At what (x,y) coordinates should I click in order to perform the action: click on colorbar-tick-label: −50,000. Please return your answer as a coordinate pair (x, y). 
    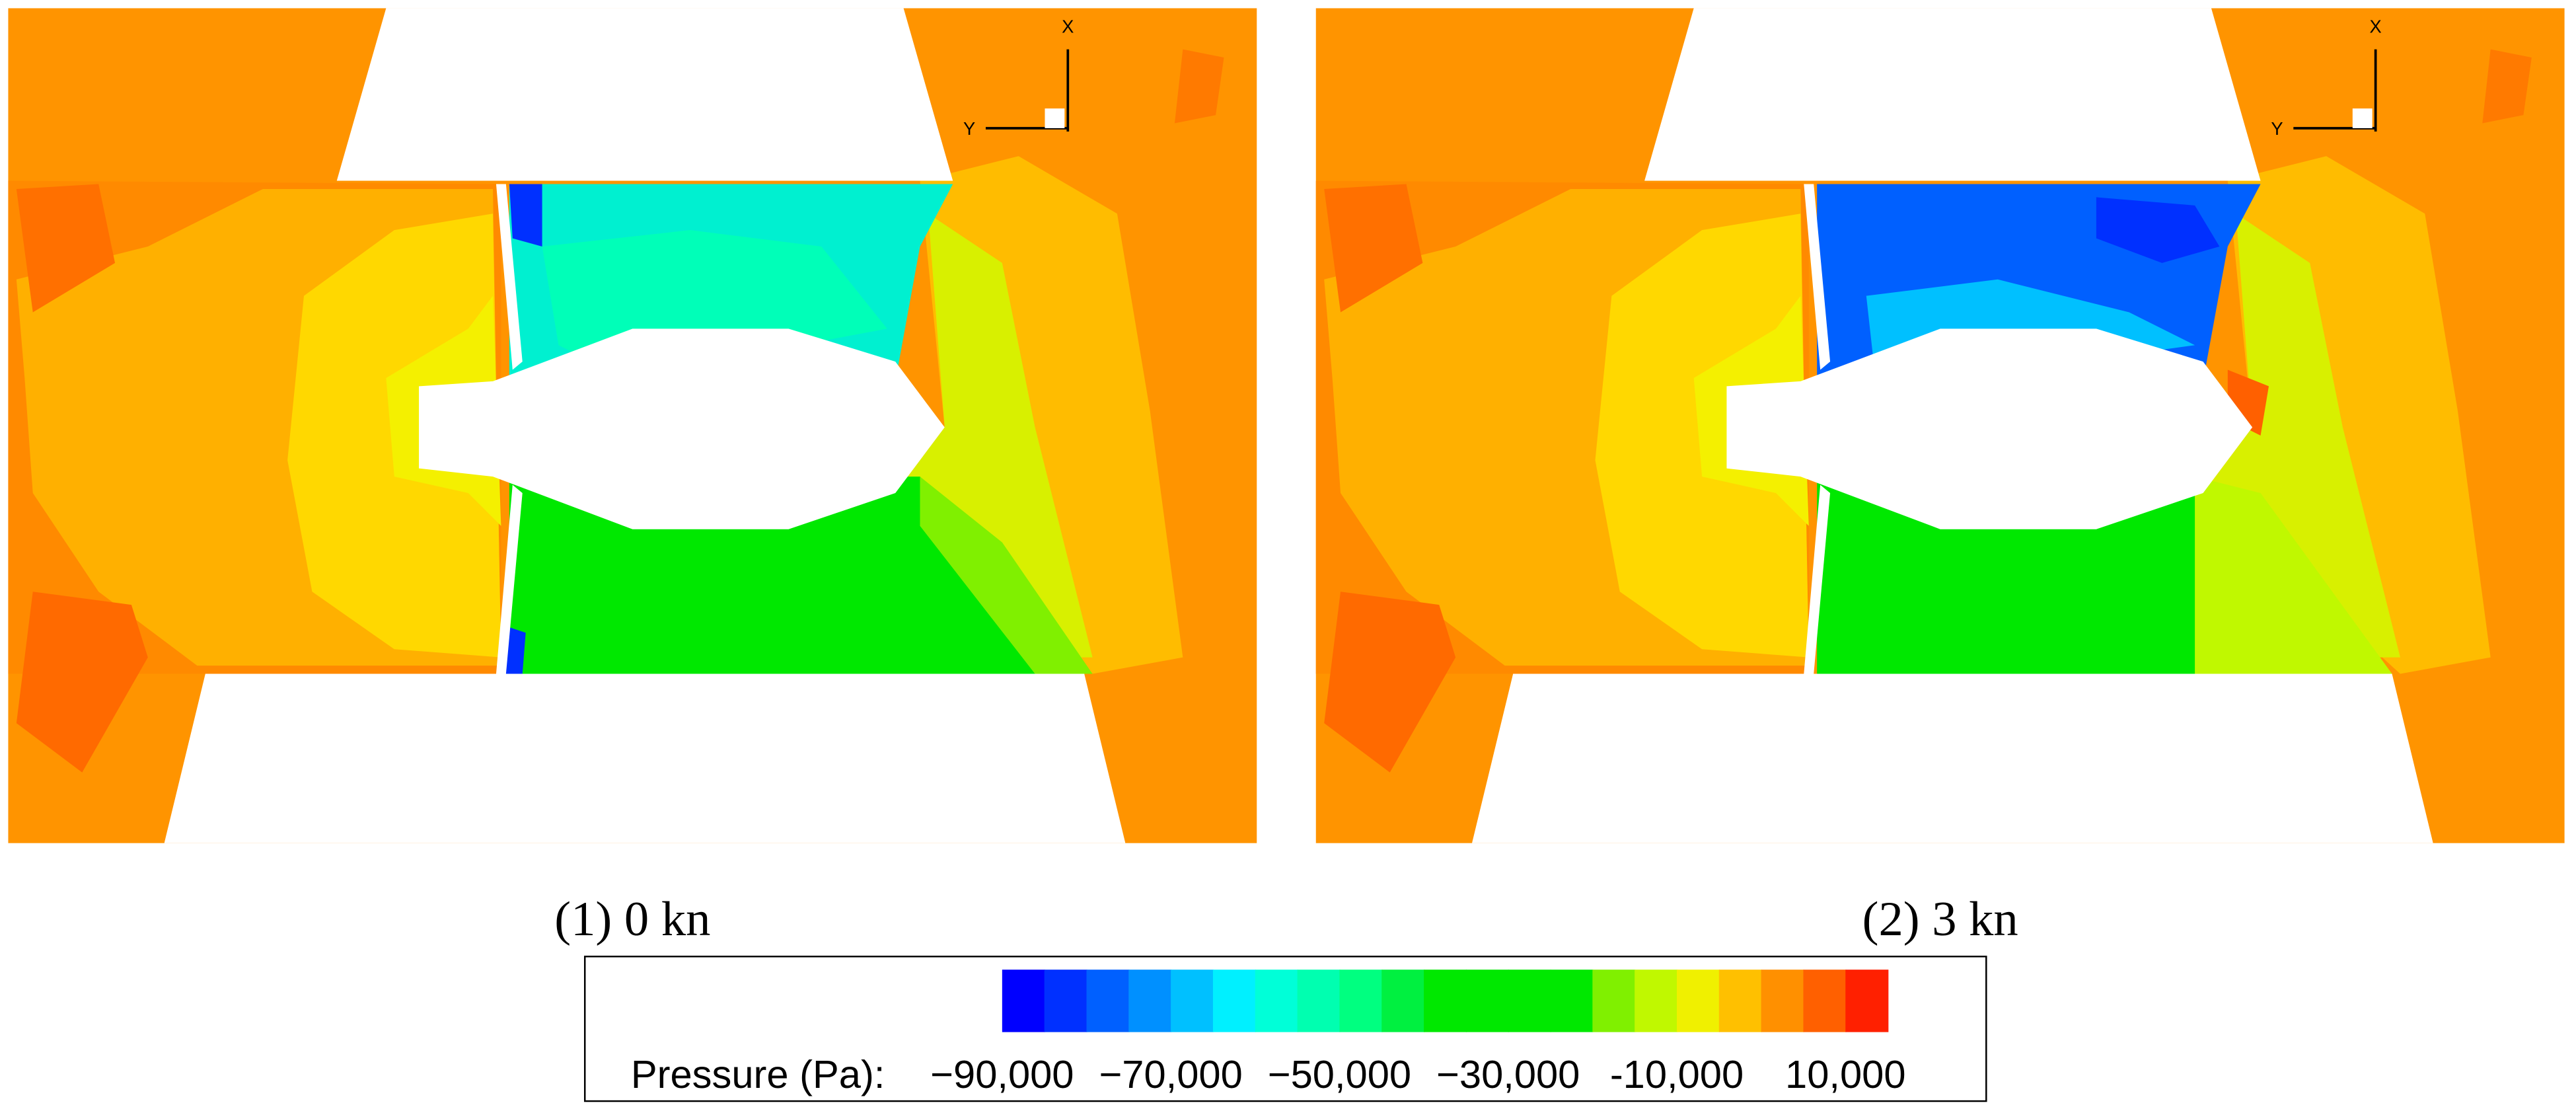
    Looking at the image, I should click on (1339, 1074).